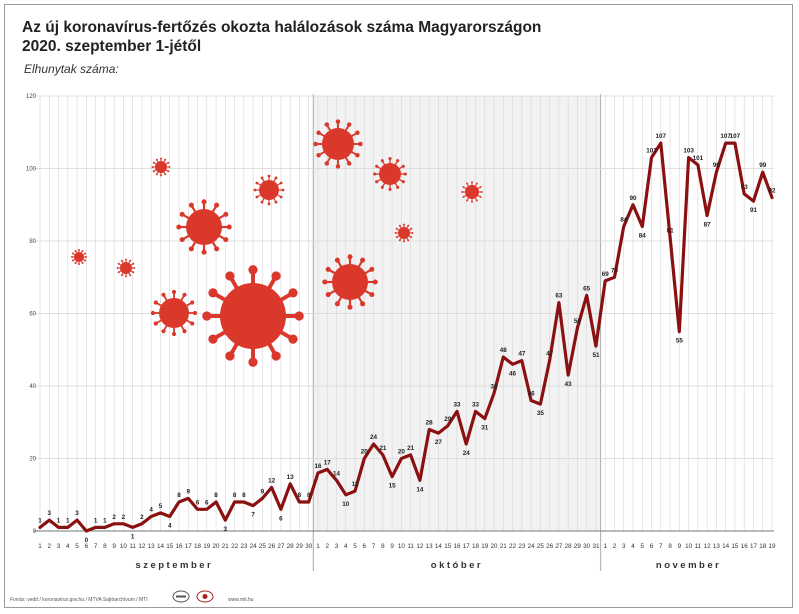 The width and height of the screenshot is (799, 614). Describe the element at coordinates (615, 270) in the screenshot. I see `data-label: 70` at that location.